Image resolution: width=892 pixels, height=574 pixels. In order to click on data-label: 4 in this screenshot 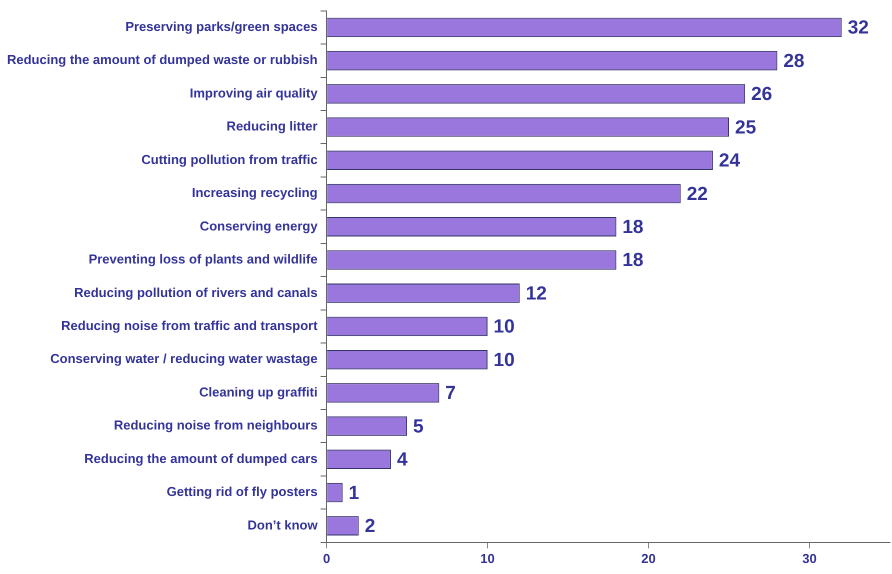, I will do `click(402, 460)`.